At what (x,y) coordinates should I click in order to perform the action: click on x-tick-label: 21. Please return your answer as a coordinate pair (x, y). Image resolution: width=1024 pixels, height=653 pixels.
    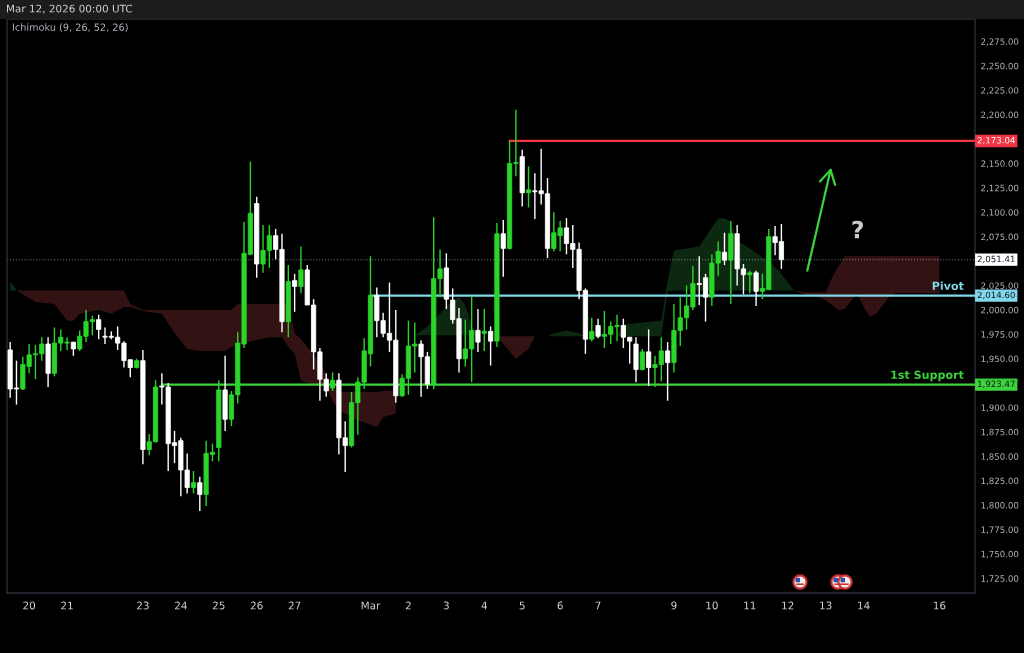
    Looking at the image, I should click on (67, 605).